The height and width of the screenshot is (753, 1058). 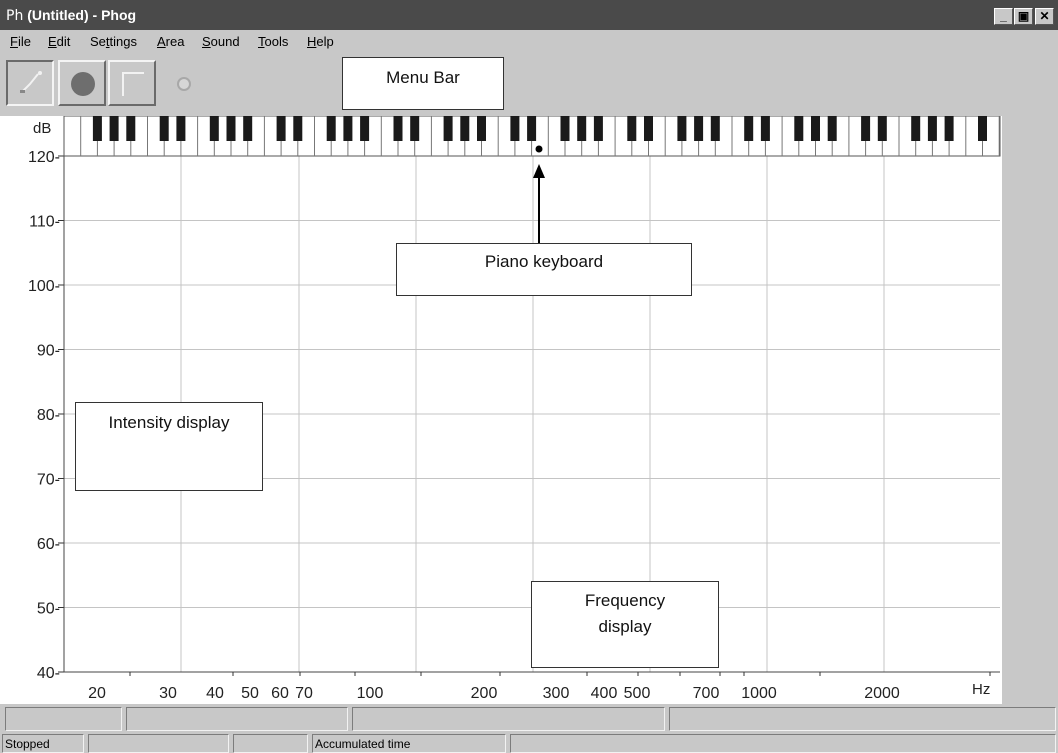 What do you see at coordinates (113, 41) in the screenshot?
I see `menu-settings: Settings` at bounding box center [113, 41].